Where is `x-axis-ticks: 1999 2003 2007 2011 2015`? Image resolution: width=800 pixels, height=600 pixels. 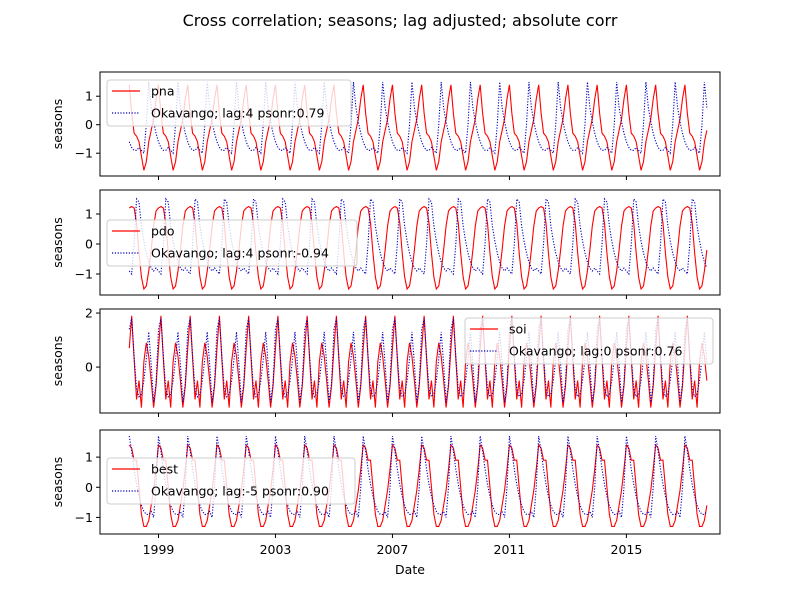
x-axis-ticks: 1999 2003 2007 2011 2015 is located at coordinates (393, 549).